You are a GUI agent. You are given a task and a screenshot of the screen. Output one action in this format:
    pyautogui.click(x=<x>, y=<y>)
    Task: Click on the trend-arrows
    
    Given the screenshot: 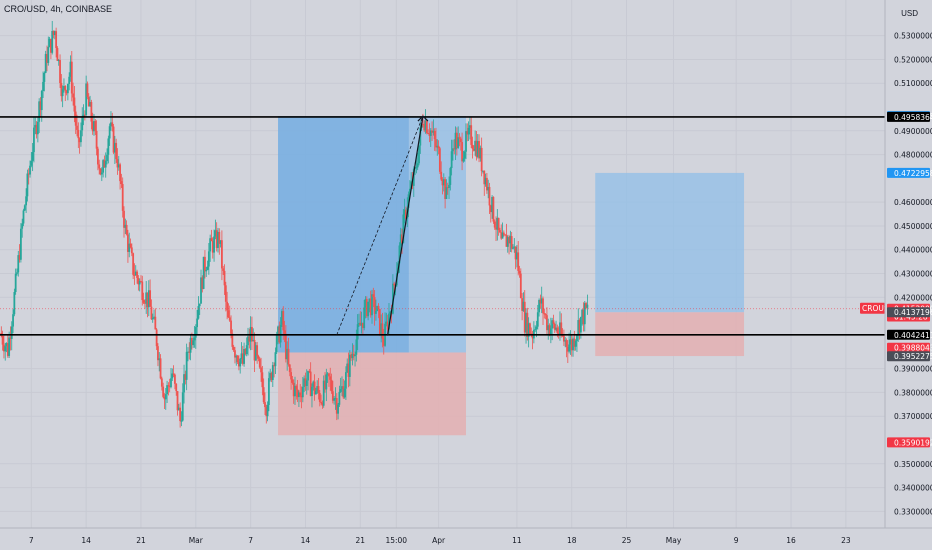 What is the action you would take?
    pyautogui.click(x=382, y=225)
    